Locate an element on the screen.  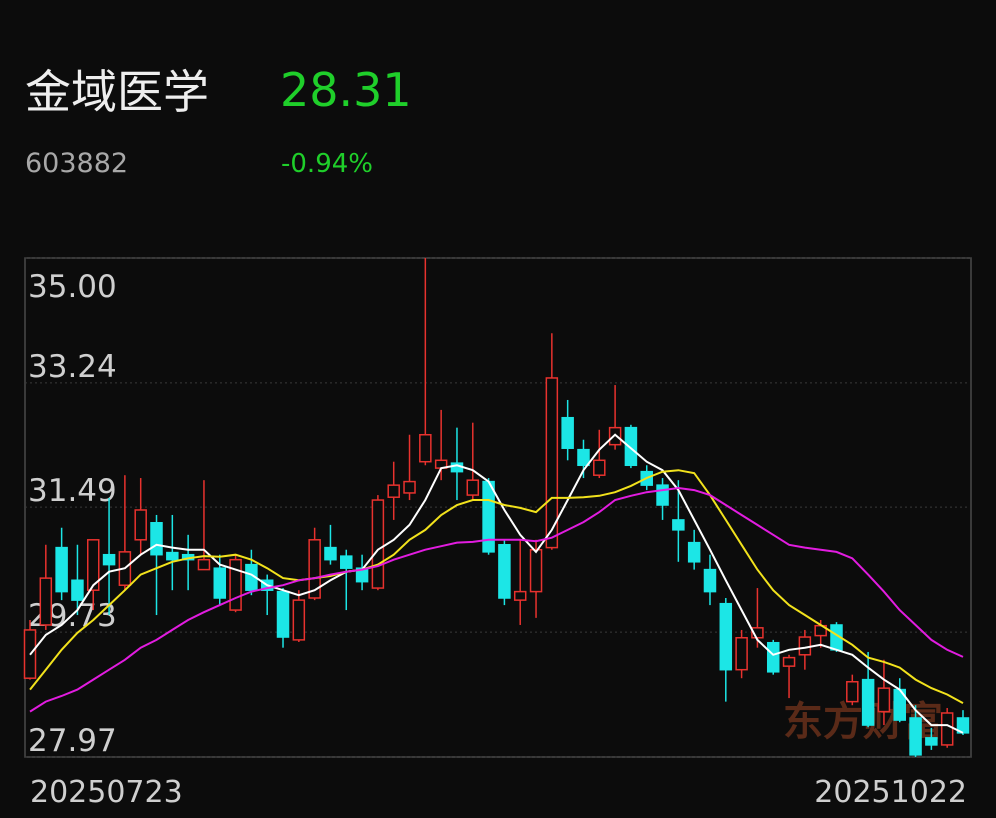
x-tick-label: 20250723 is located at coordinates (106, 792).